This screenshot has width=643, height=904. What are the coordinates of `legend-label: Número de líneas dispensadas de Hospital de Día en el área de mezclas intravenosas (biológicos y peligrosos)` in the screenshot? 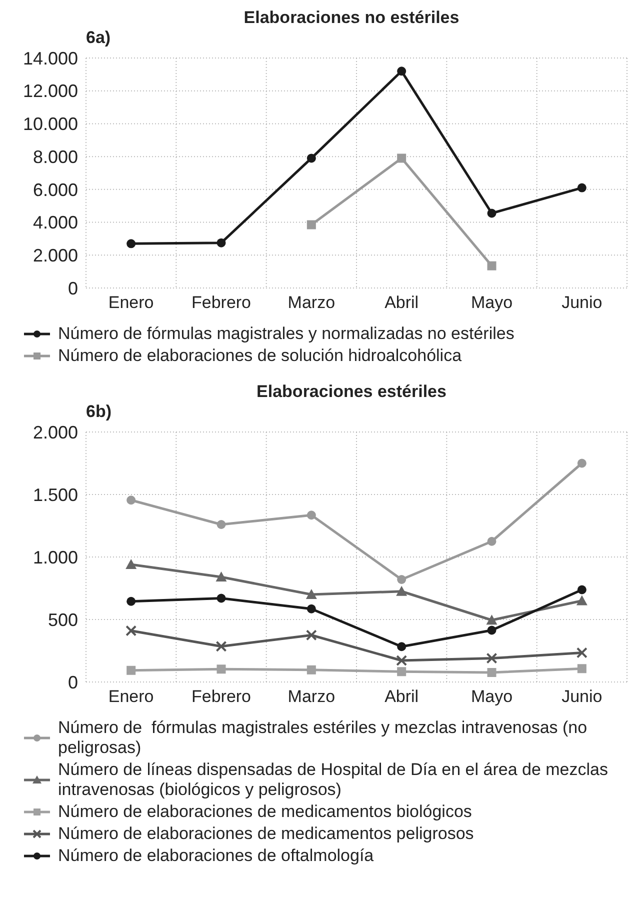 It's located at (333, 780).